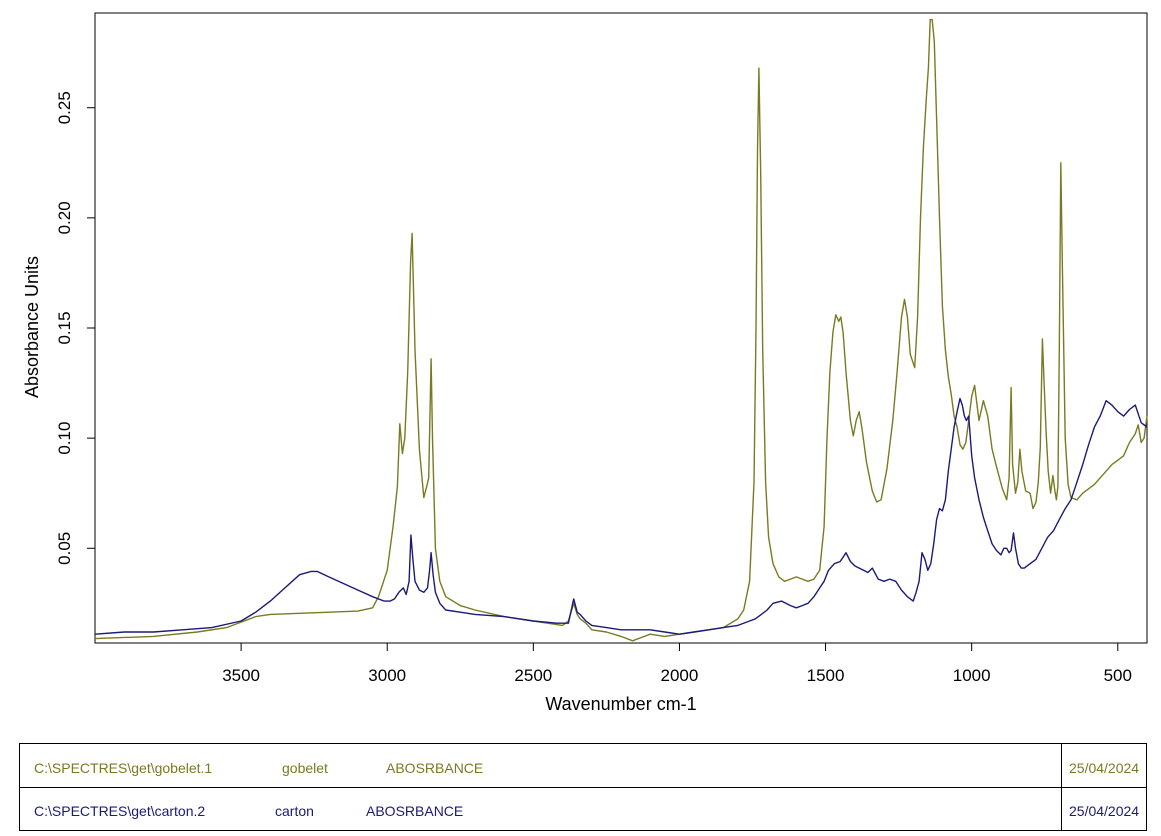 This screenshot has width=1161, height=836. I want to click on x-axis-title: Wavenumber cm-1, so click(620, 704).